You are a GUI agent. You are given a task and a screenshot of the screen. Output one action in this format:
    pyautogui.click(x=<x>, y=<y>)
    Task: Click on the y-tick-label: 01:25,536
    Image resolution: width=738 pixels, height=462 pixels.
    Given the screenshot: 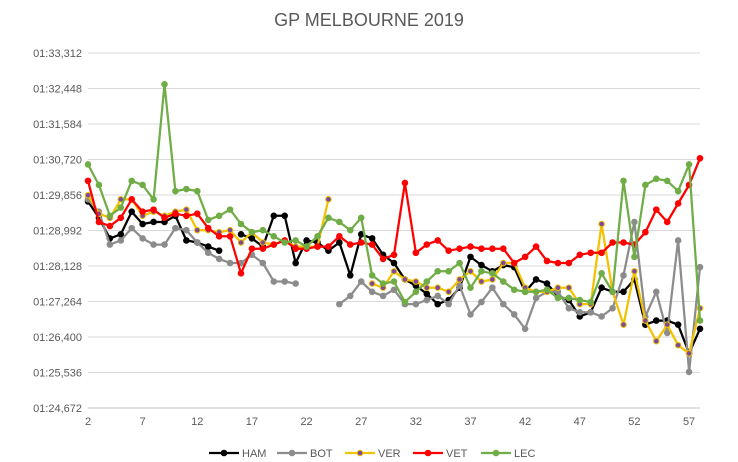 What is the action you would take?
    pyautogui.click(x=57, y=374)
    